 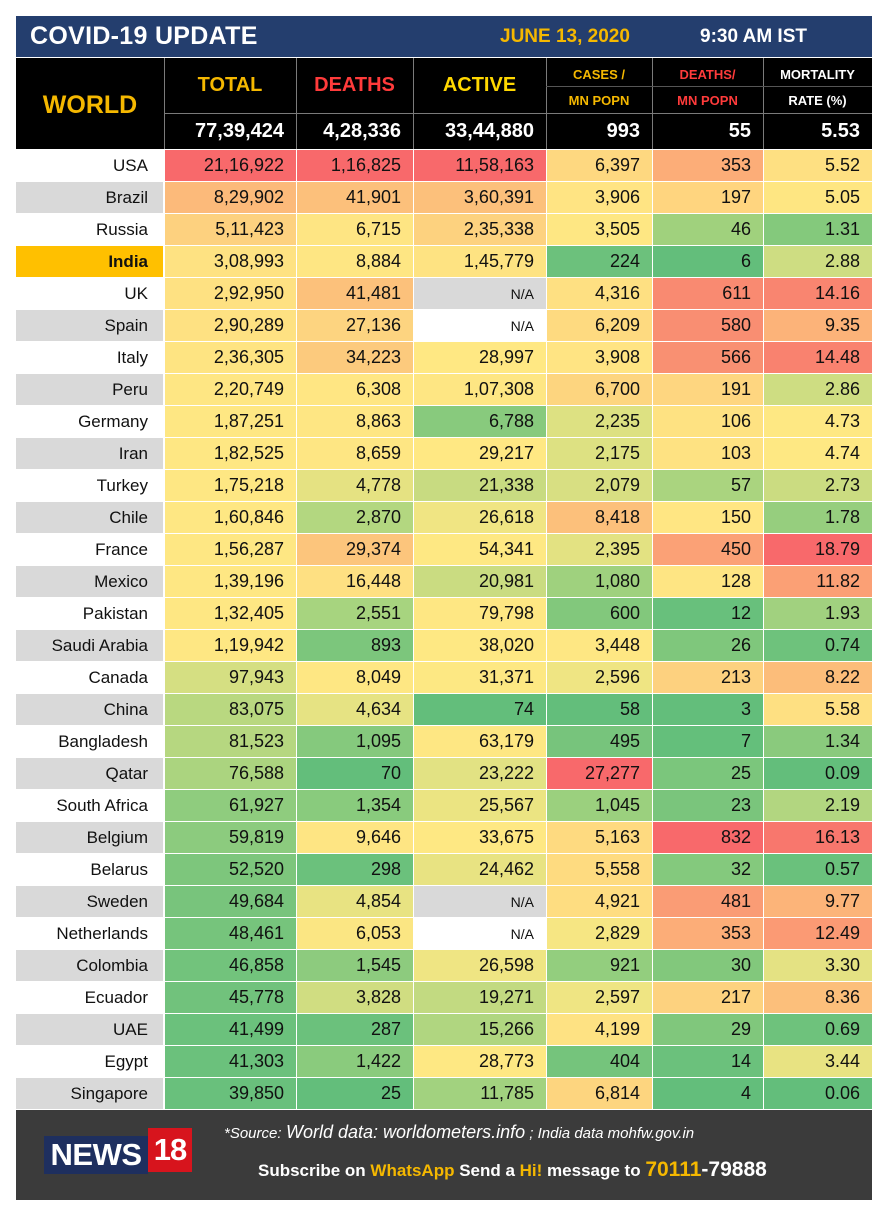 I want to click on deaths-per-mn-cell: 25, so click(x=708, y=773).